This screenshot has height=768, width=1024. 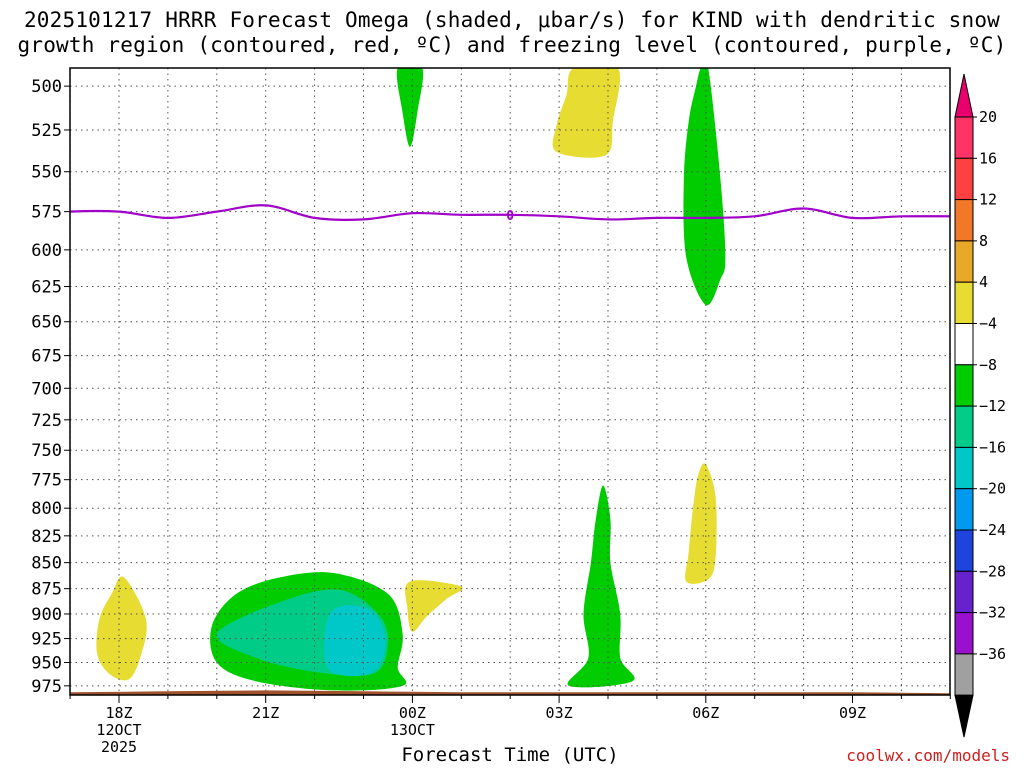 What do you see at coordinates (992, 613) in the screenshot?
I see `colorbar-label-12: −32` at bounding box center [992, 613].